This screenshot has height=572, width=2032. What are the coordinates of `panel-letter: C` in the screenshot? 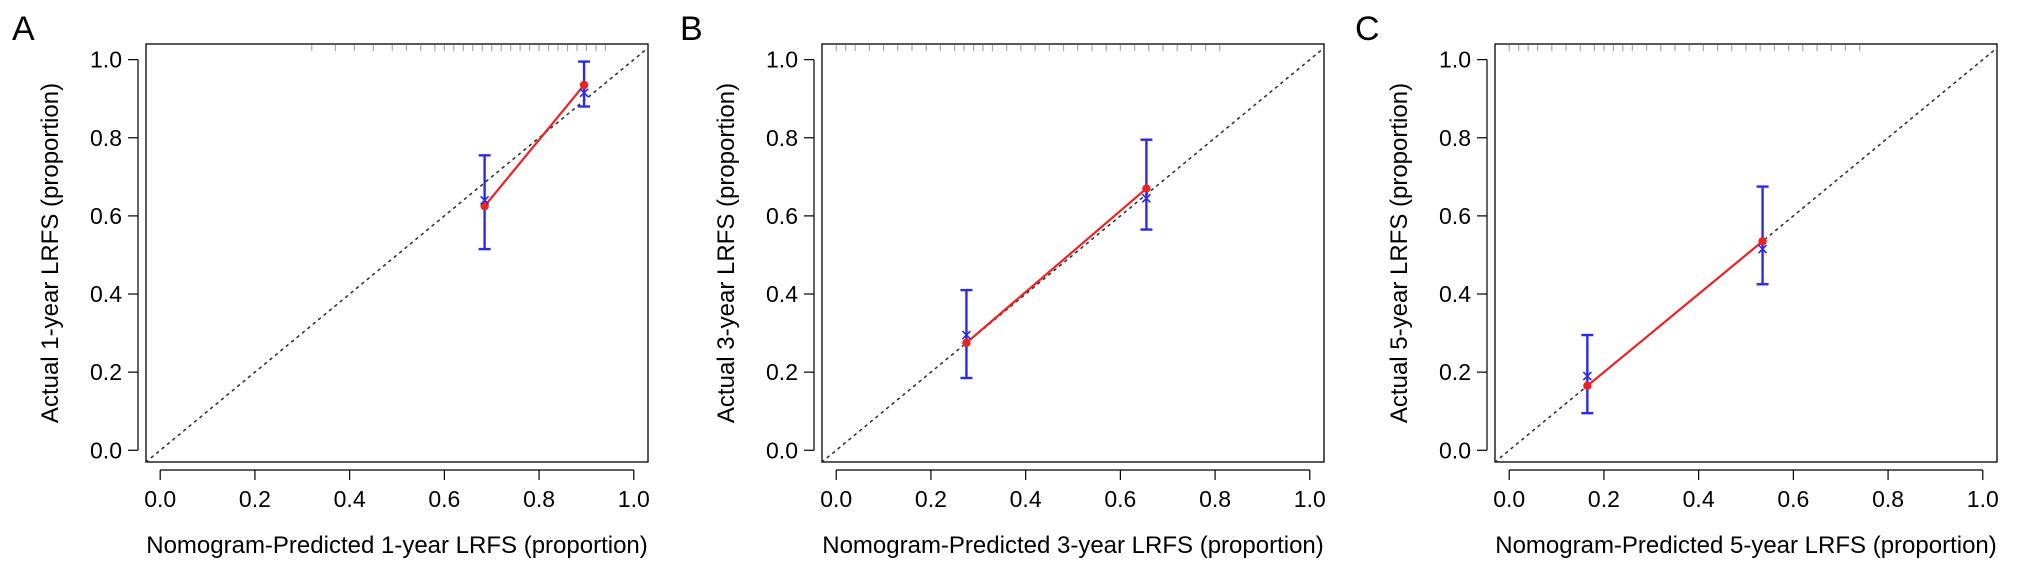 It's located at (1367, 29).